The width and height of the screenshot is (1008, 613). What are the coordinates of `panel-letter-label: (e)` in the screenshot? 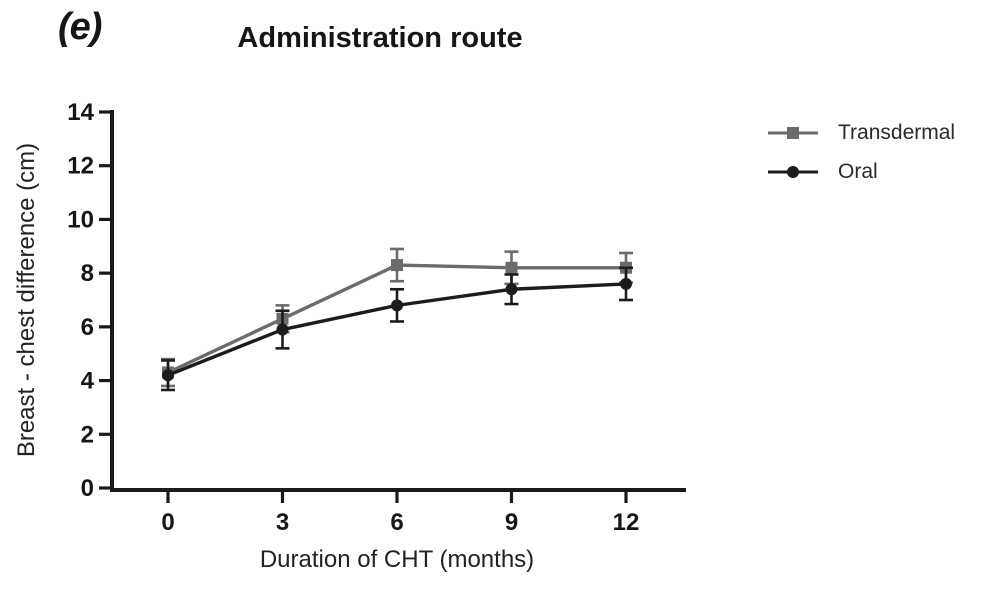 It's located at (80, 27).